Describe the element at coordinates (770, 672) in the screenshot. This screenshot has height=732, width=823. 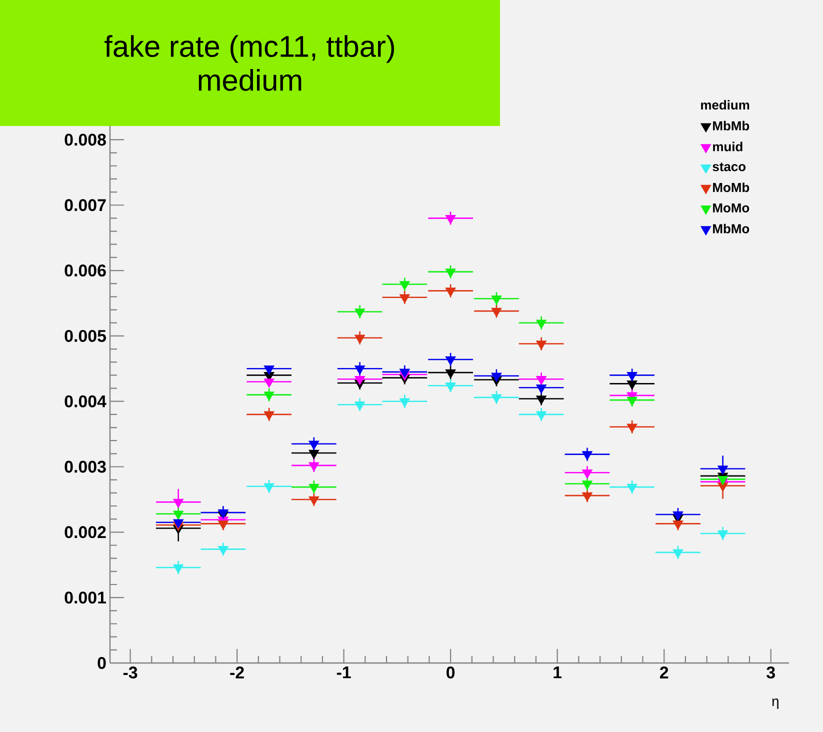
I see `x-tick-label: 3` at that location.